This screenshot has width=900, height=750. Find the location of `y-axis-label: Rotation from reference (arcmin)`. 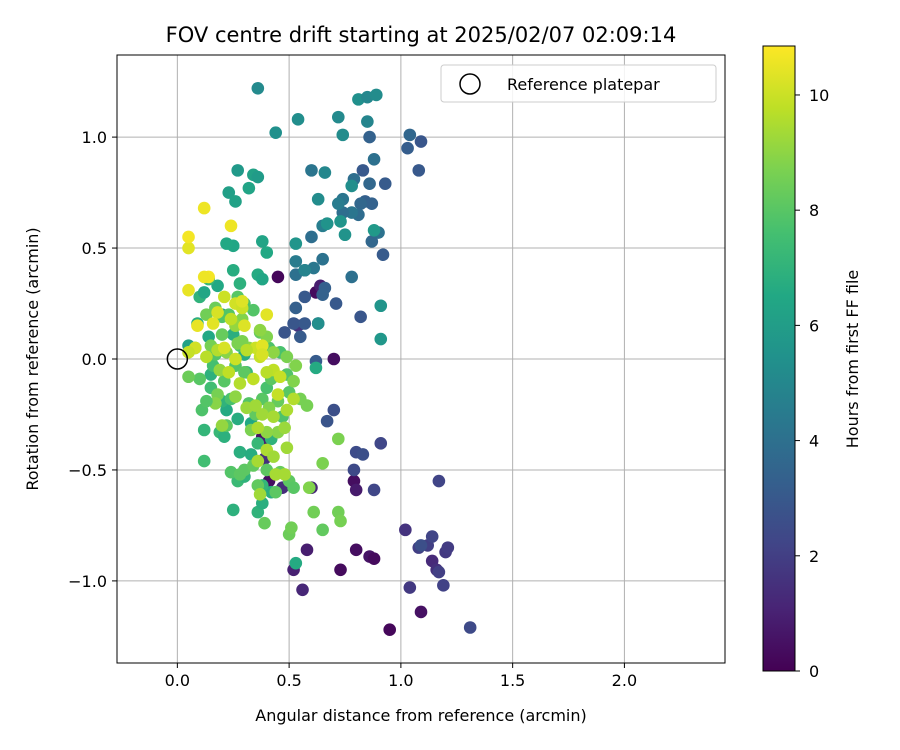

y-axis-label: Rotation from reference (arcmin) is located at coordinates (32, 358).